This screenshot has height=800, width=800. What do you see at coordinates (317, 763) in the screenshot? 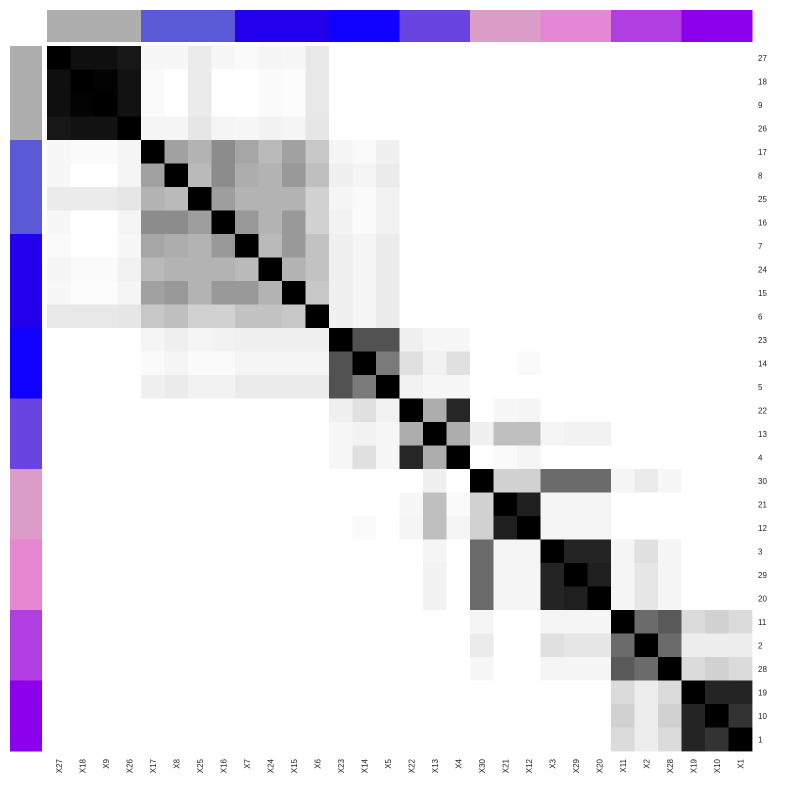
I see `column-tick-label: X6` at bounding box center [317, 763].